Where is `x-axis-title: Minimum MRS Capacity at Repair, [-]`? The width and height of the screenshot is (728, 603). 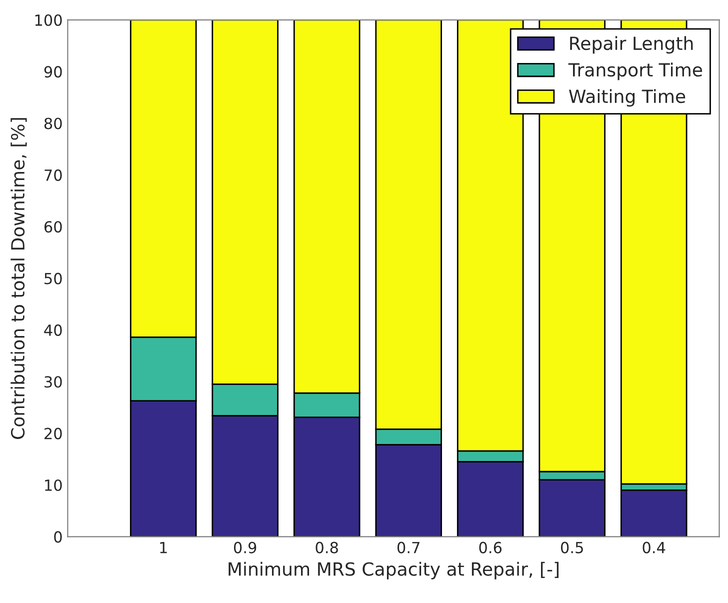
x-axis-title: Minimum MRS Capacity at Repair, [-] is located at coordinates (393, 571).